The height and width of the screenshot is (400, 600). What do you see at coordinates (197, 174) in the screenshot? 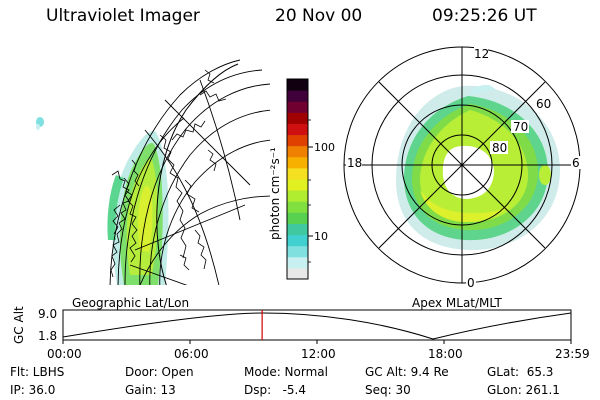
I see `earth-limb` at bounding box center [197, 174].